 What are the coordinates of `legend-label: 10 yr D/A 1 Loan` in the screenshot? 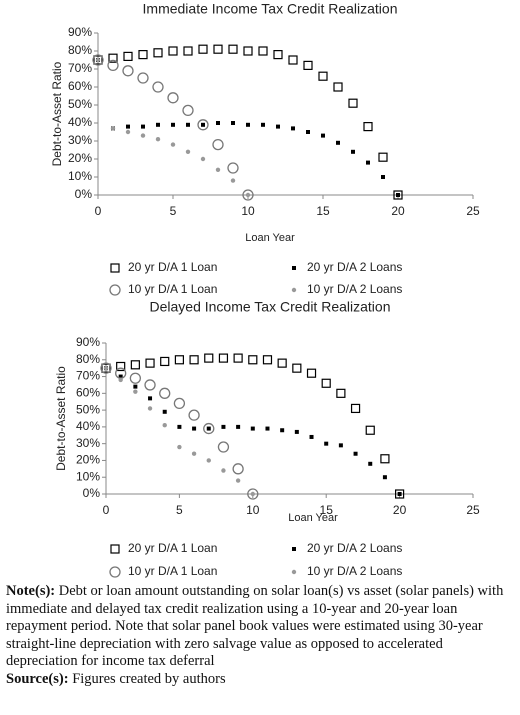 It's located at (172, 571).